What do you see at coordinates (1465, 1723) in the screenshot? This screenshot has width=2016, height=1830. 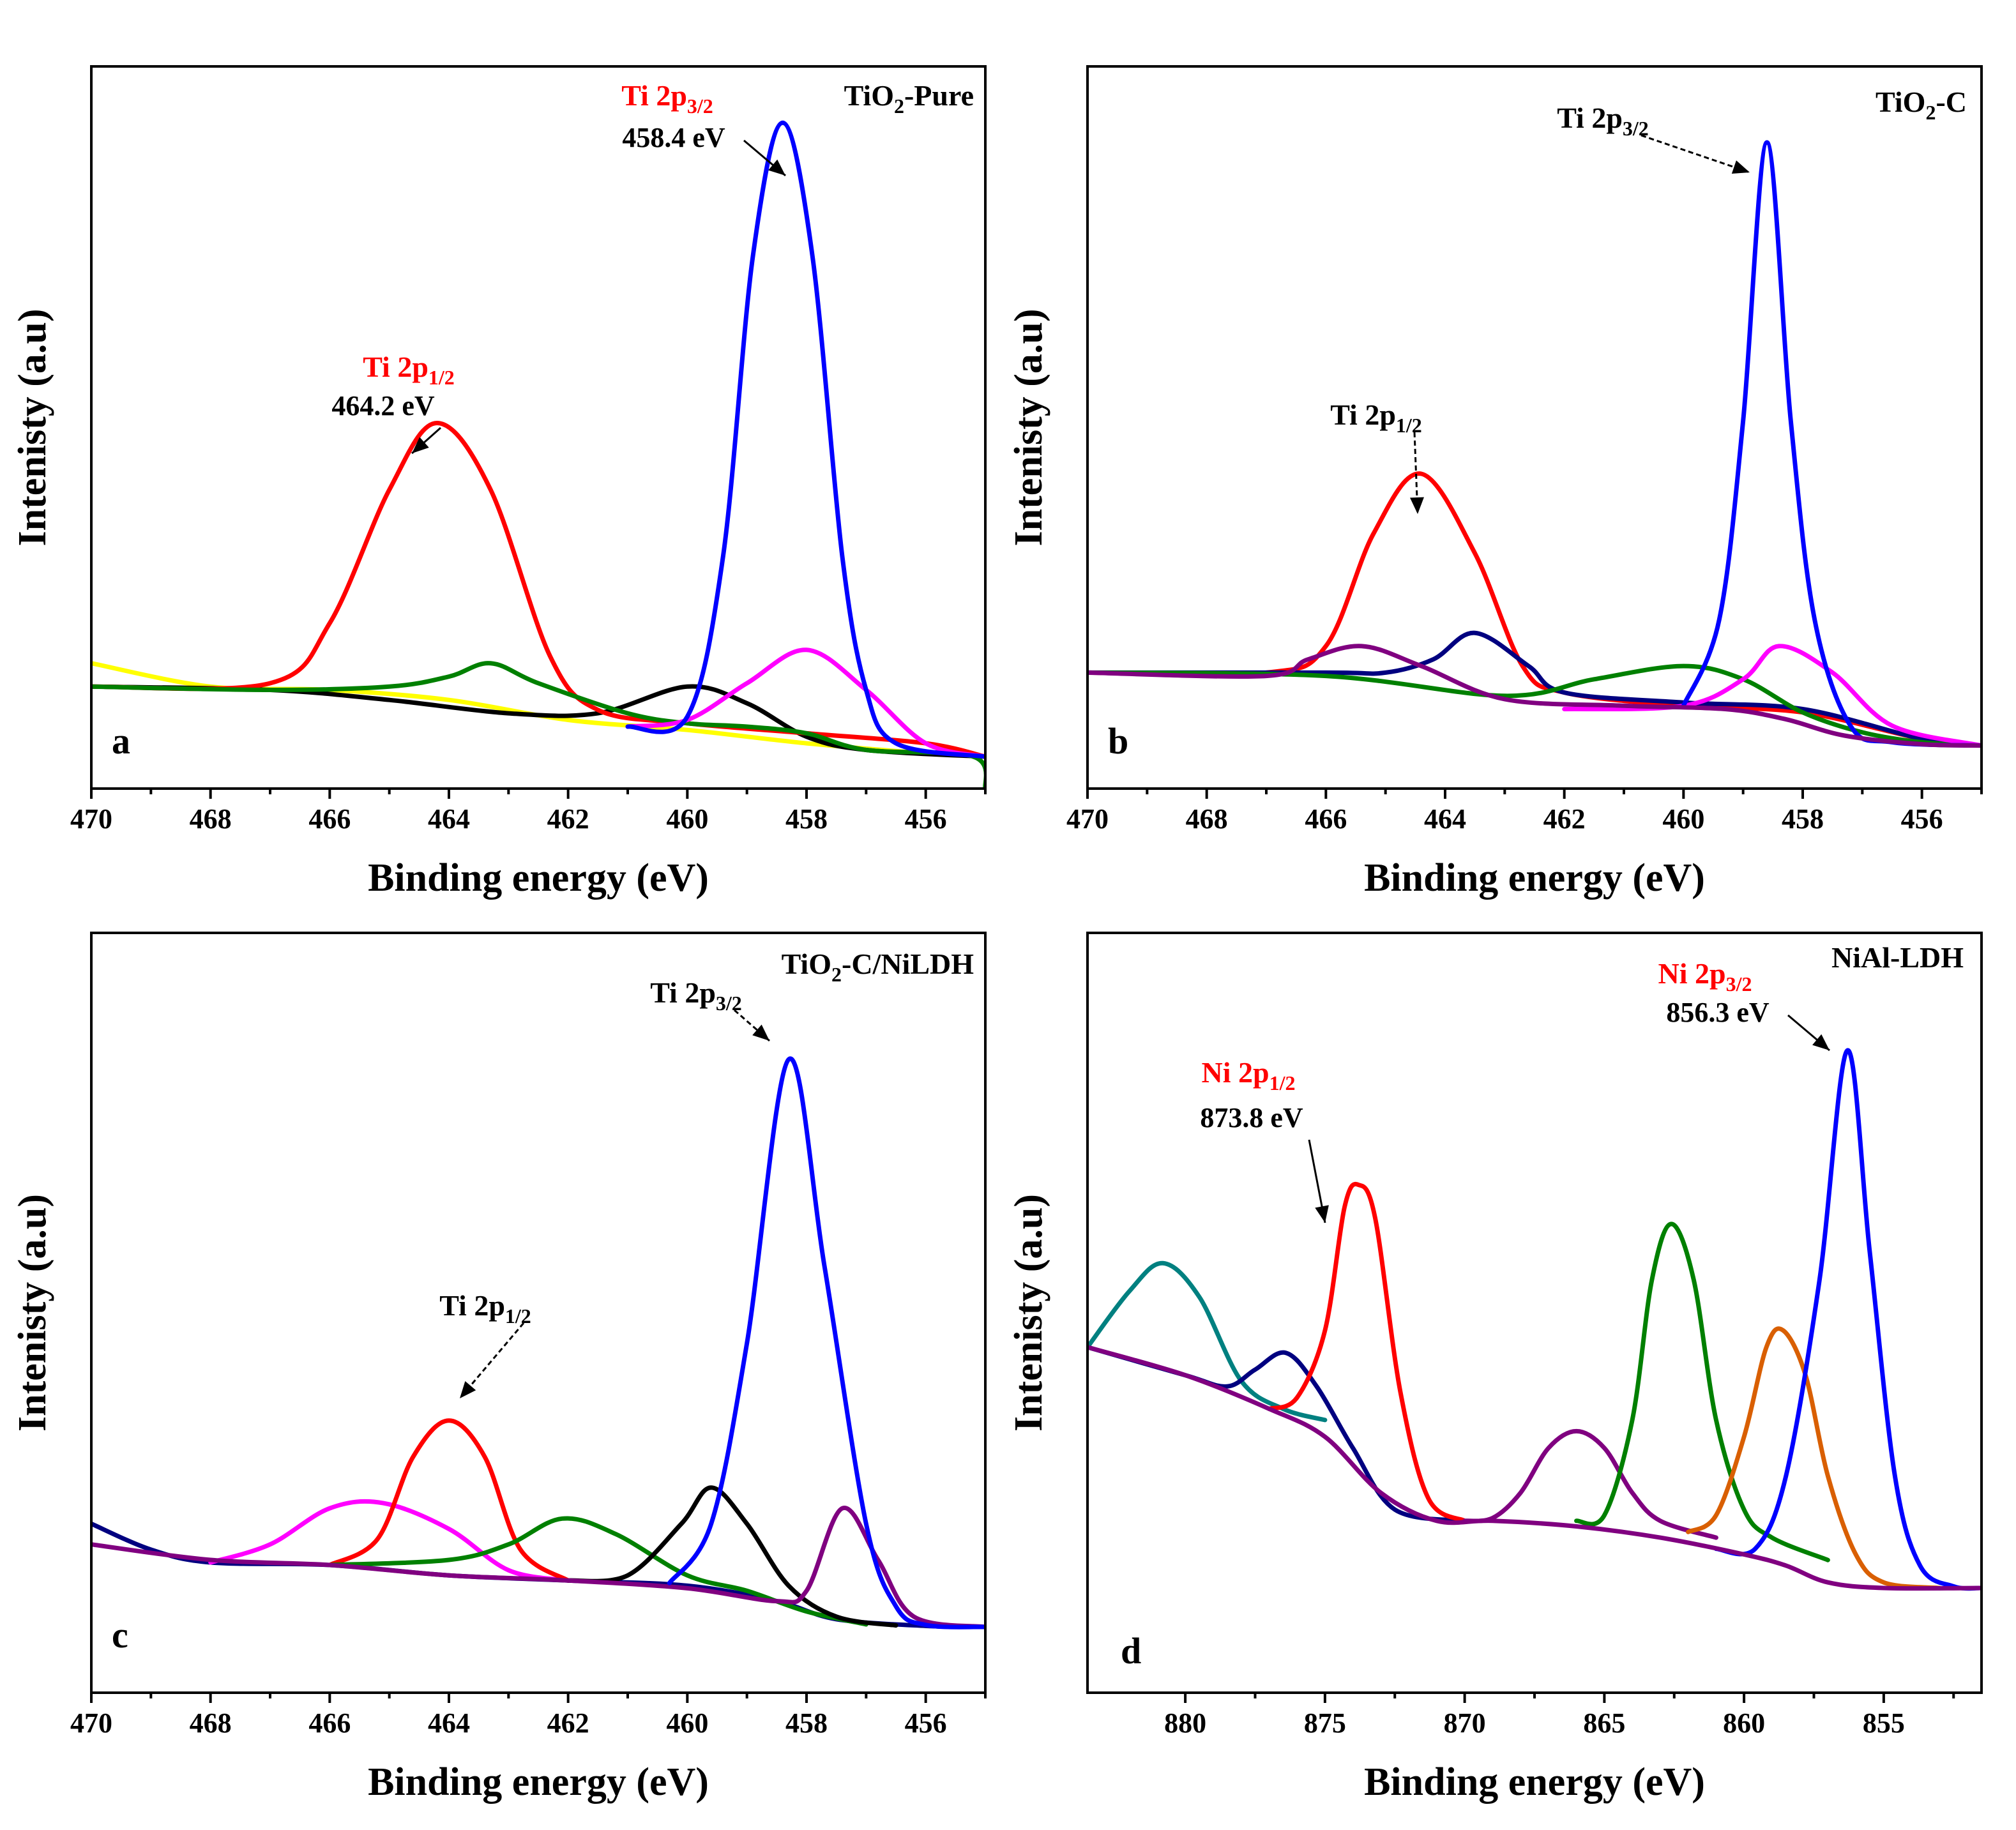 I see `x-tick-label: 870` at bounding box center [1465, 1723].